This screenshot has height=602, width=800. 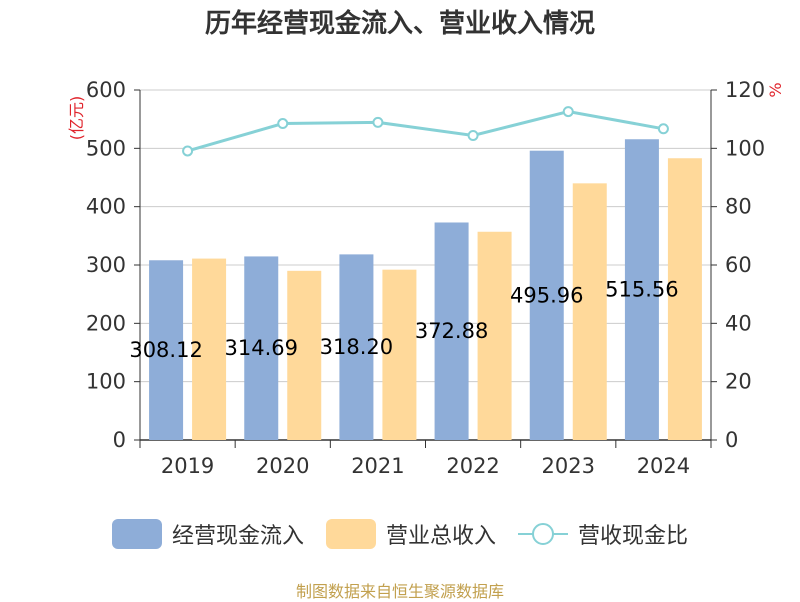 I want to click on ratio-line, so click(x=425, y=131).